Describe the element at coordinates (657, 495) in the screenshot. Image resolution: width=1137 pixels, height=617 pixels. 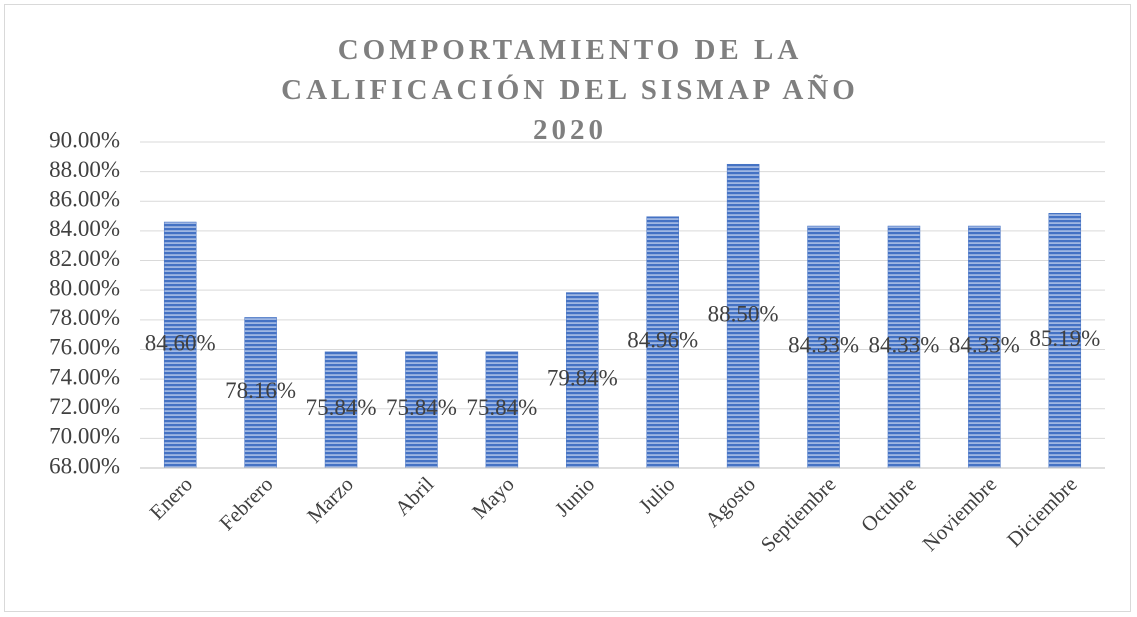
I see `x-tick-label: Julio` at that location.